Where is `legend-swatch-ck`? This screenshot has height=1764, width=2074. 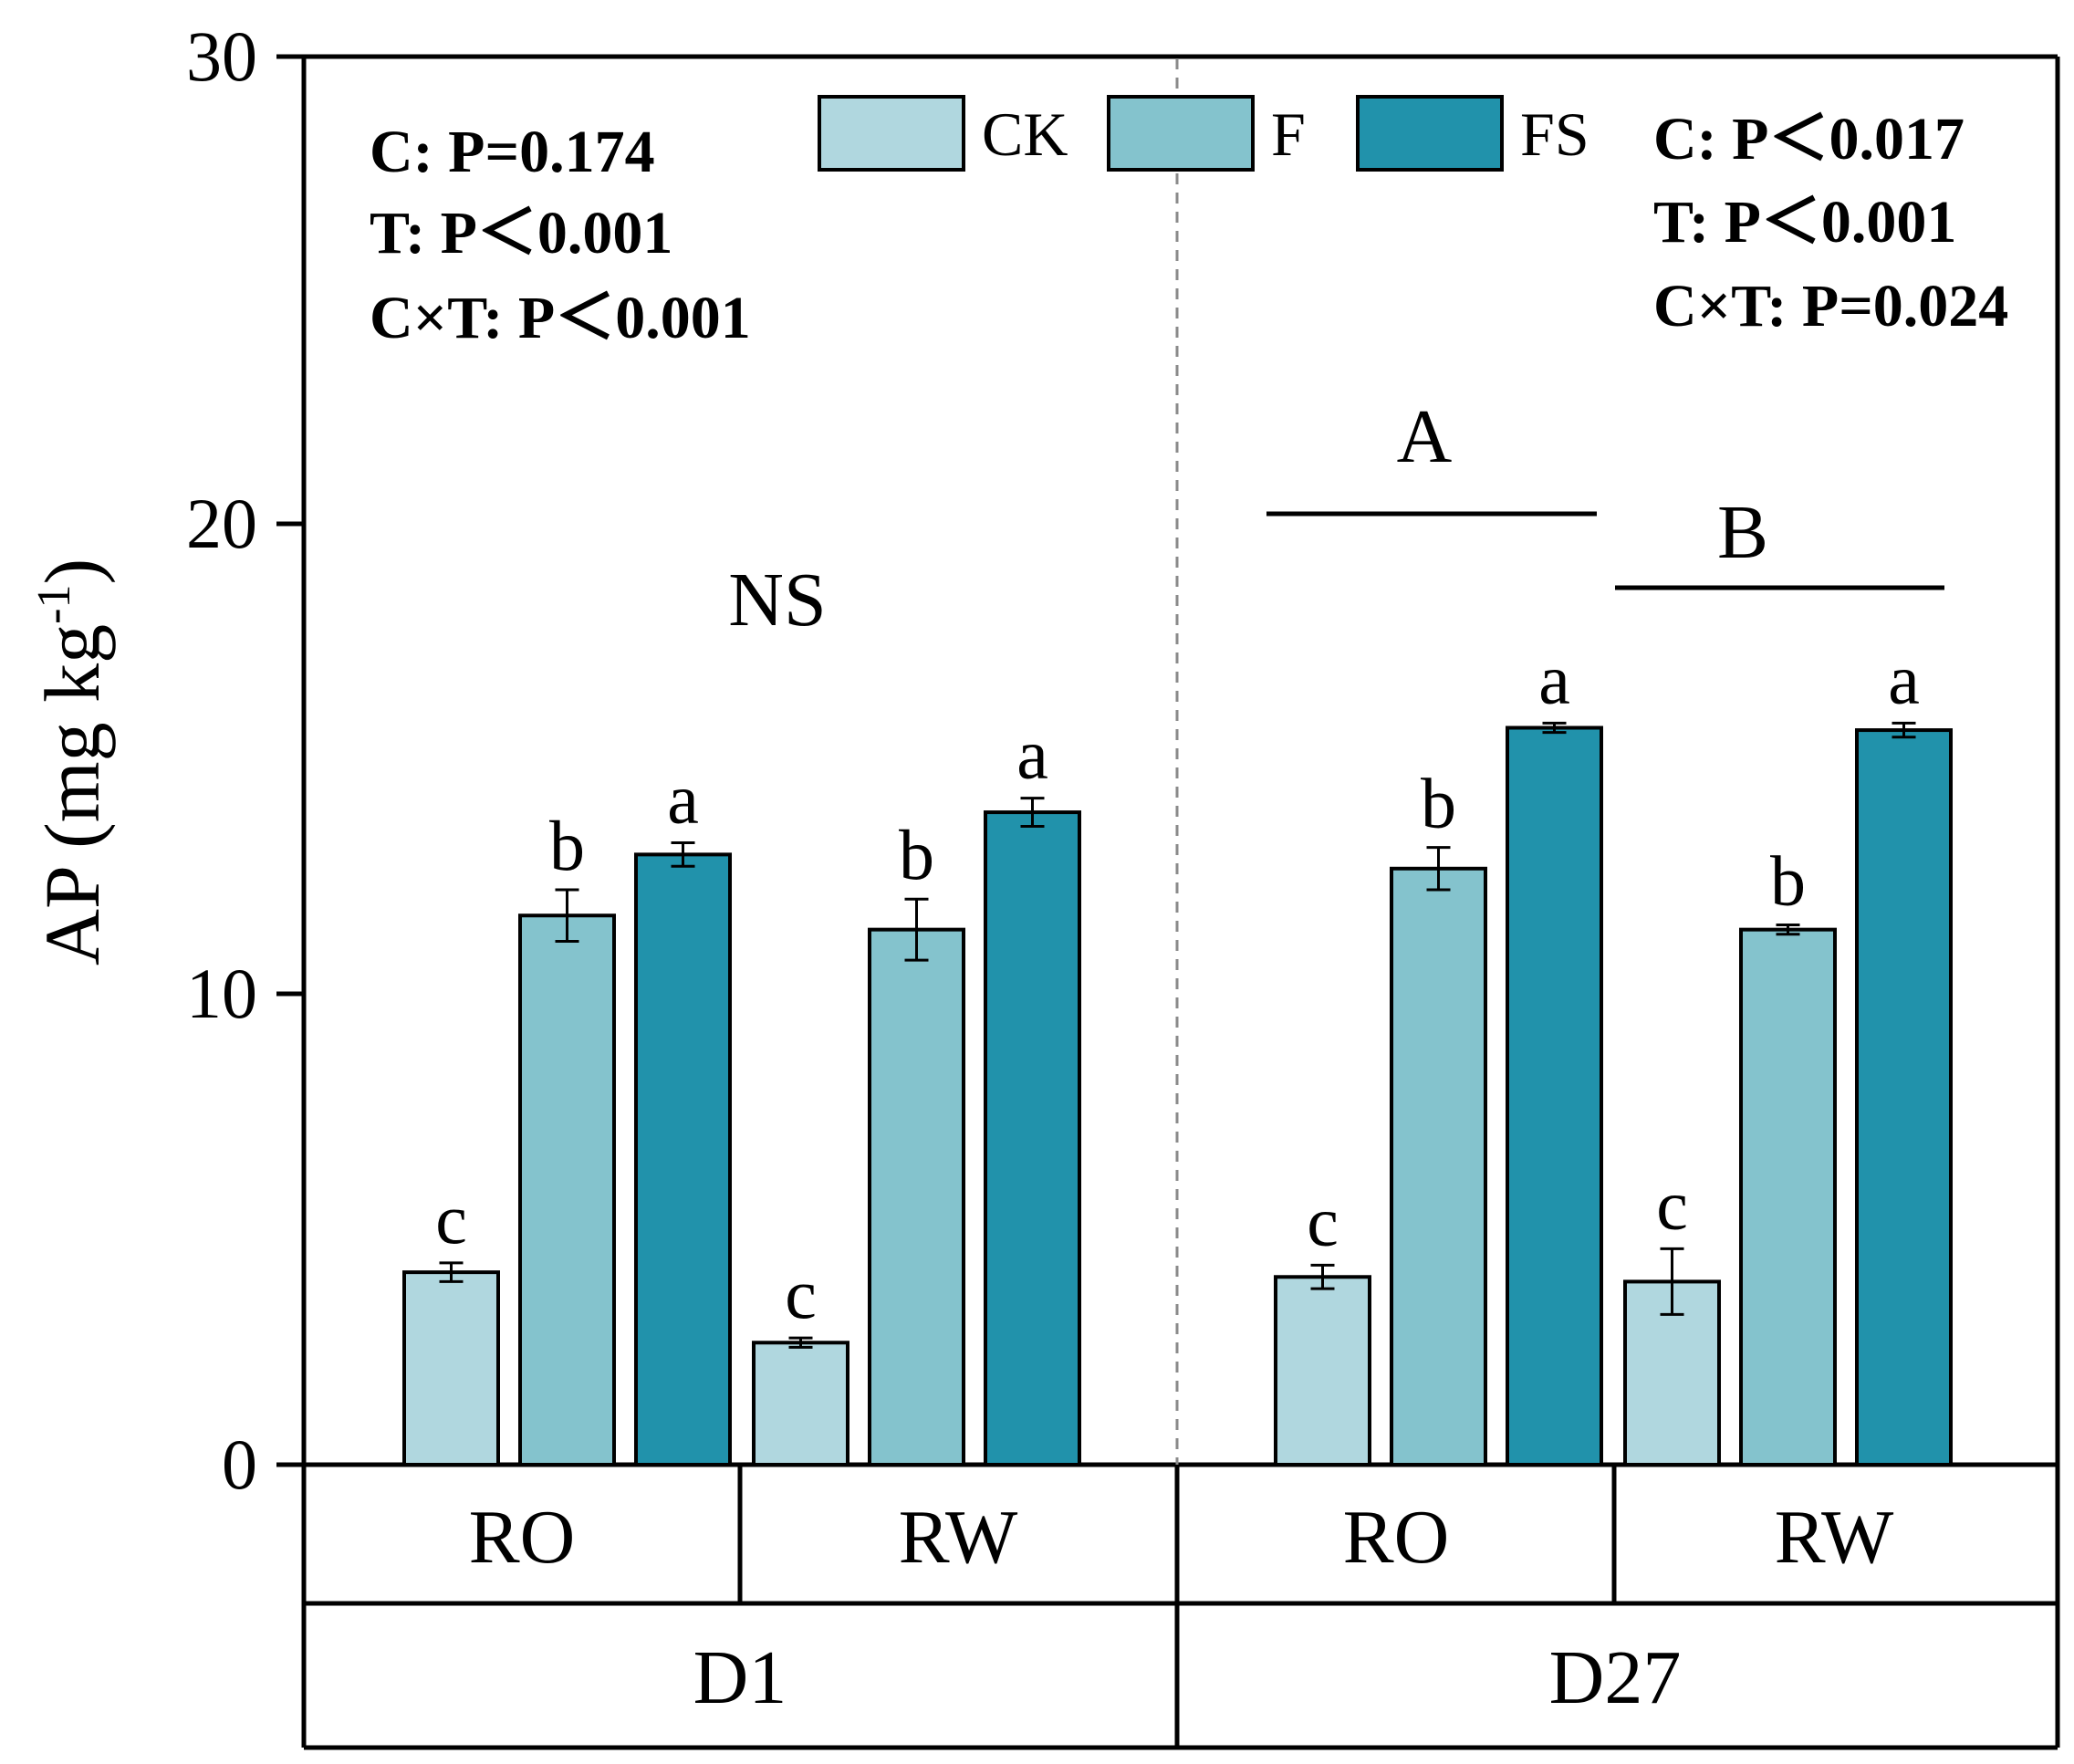 legend-swatch-ck is located at coordinates (892, 133).